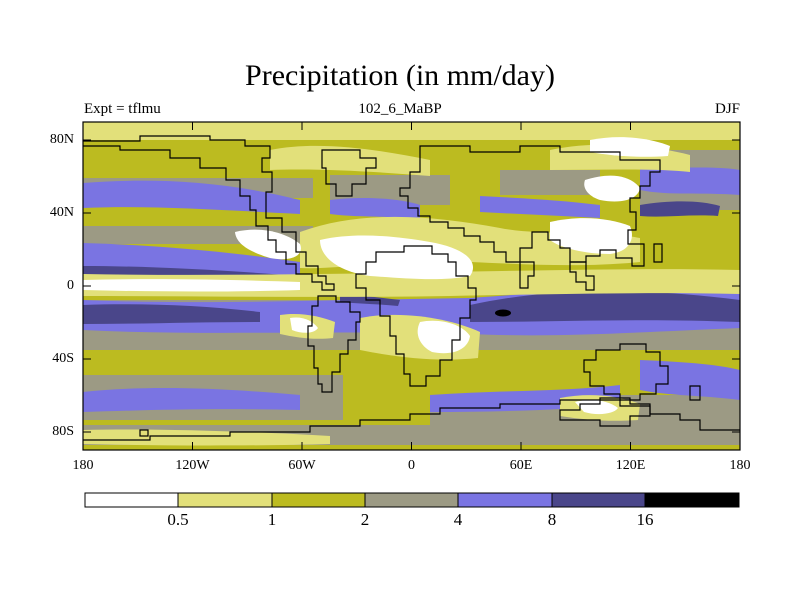  What do you see at coordinates (365, 519) in the screenshot?
I see `colorbar-label-2: 2` at bounding box center [365, 519].